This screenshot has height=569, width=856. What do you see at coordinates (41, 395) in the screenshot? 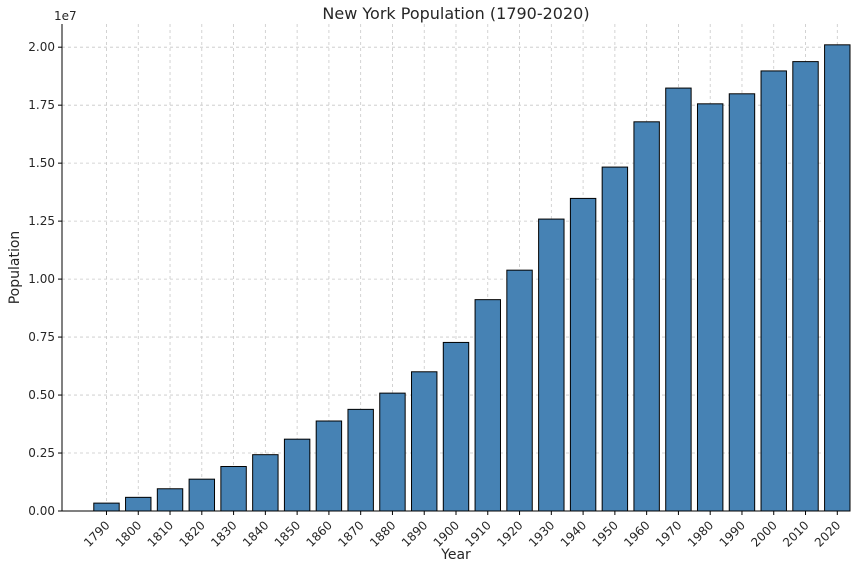
I see `y-tick-label: 0.50` at bounding box center [41, 395].